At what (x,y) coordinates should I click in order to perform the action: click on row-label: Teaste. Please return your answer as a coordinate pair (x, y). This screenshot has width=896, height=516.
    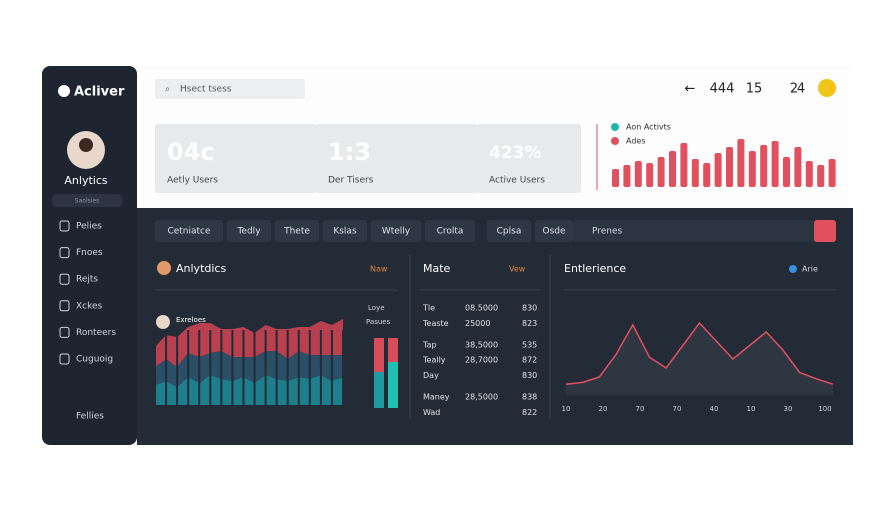
    Looking at the image, I should click on (435, 323).